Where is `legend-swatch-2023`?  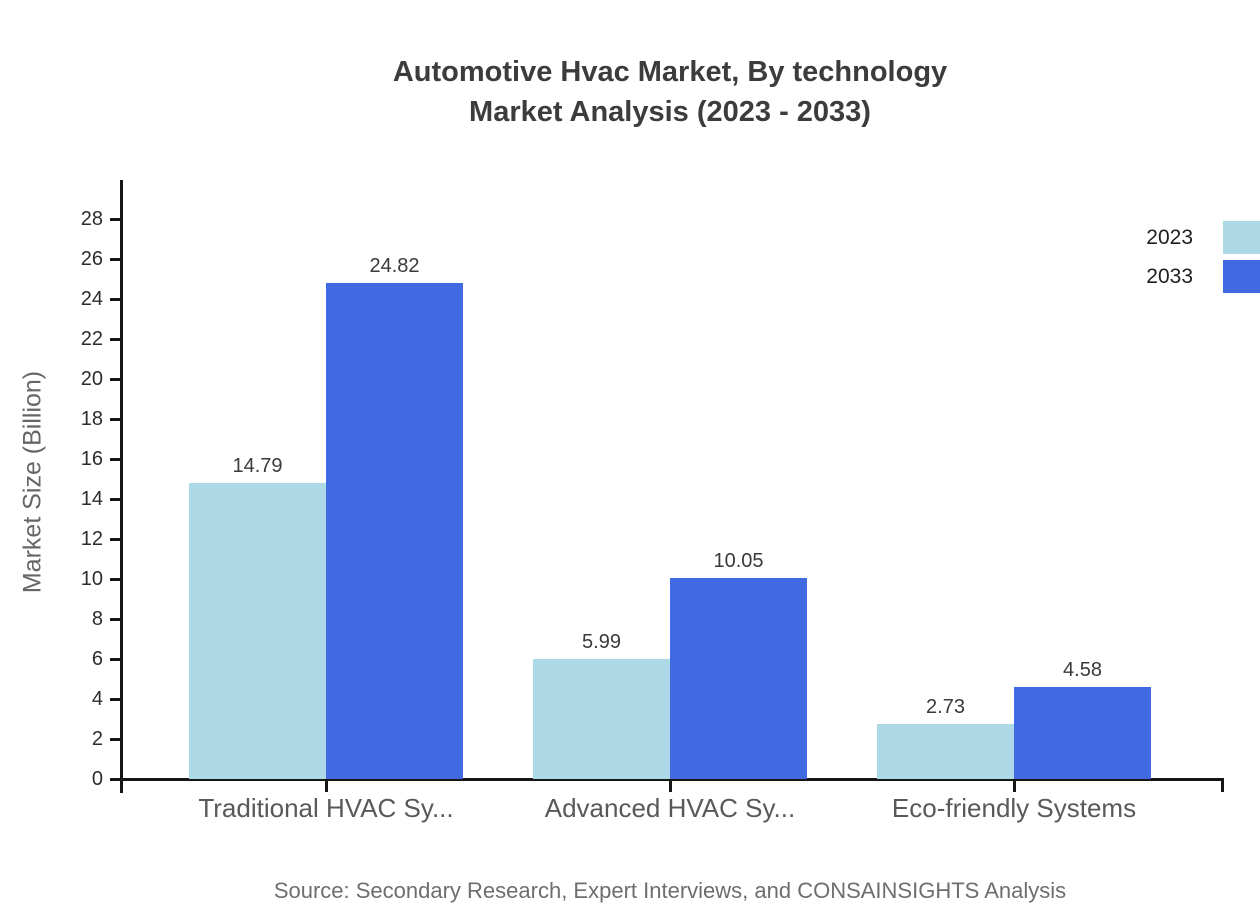 legend-swatch-2023 is located at coordinates (1241, 237).